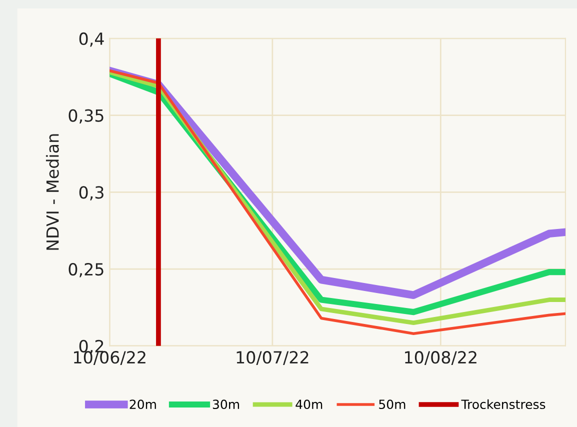 Image resolution: width=577 pixels, height=427 pixels. What do you see at coordinates (86, 270) in the screenshot?
I see `y-tick-label: 0,25` at bounding box center [86, 270].